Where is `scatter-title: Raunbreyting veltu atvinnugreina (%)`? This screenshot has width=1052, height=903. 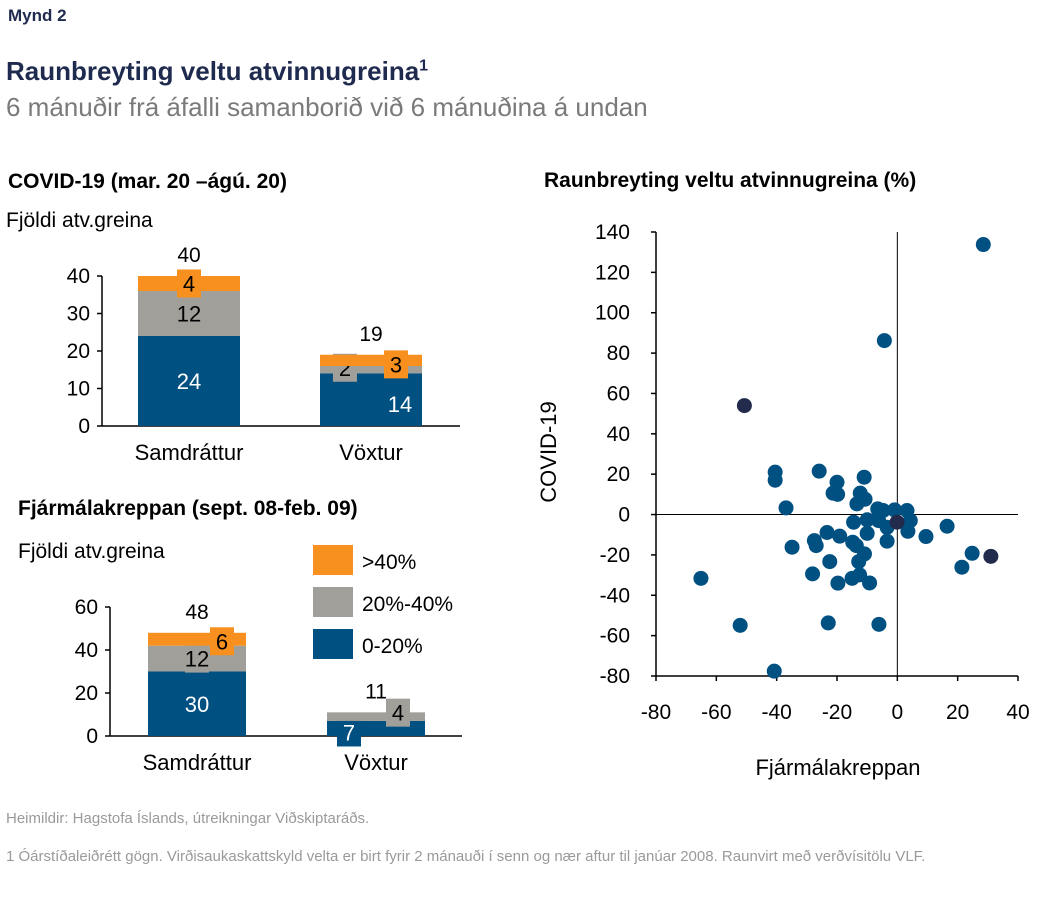 scatter-title: Raunbreyting veltu atvinnugreina (%) is located at coordinates (730, 180).